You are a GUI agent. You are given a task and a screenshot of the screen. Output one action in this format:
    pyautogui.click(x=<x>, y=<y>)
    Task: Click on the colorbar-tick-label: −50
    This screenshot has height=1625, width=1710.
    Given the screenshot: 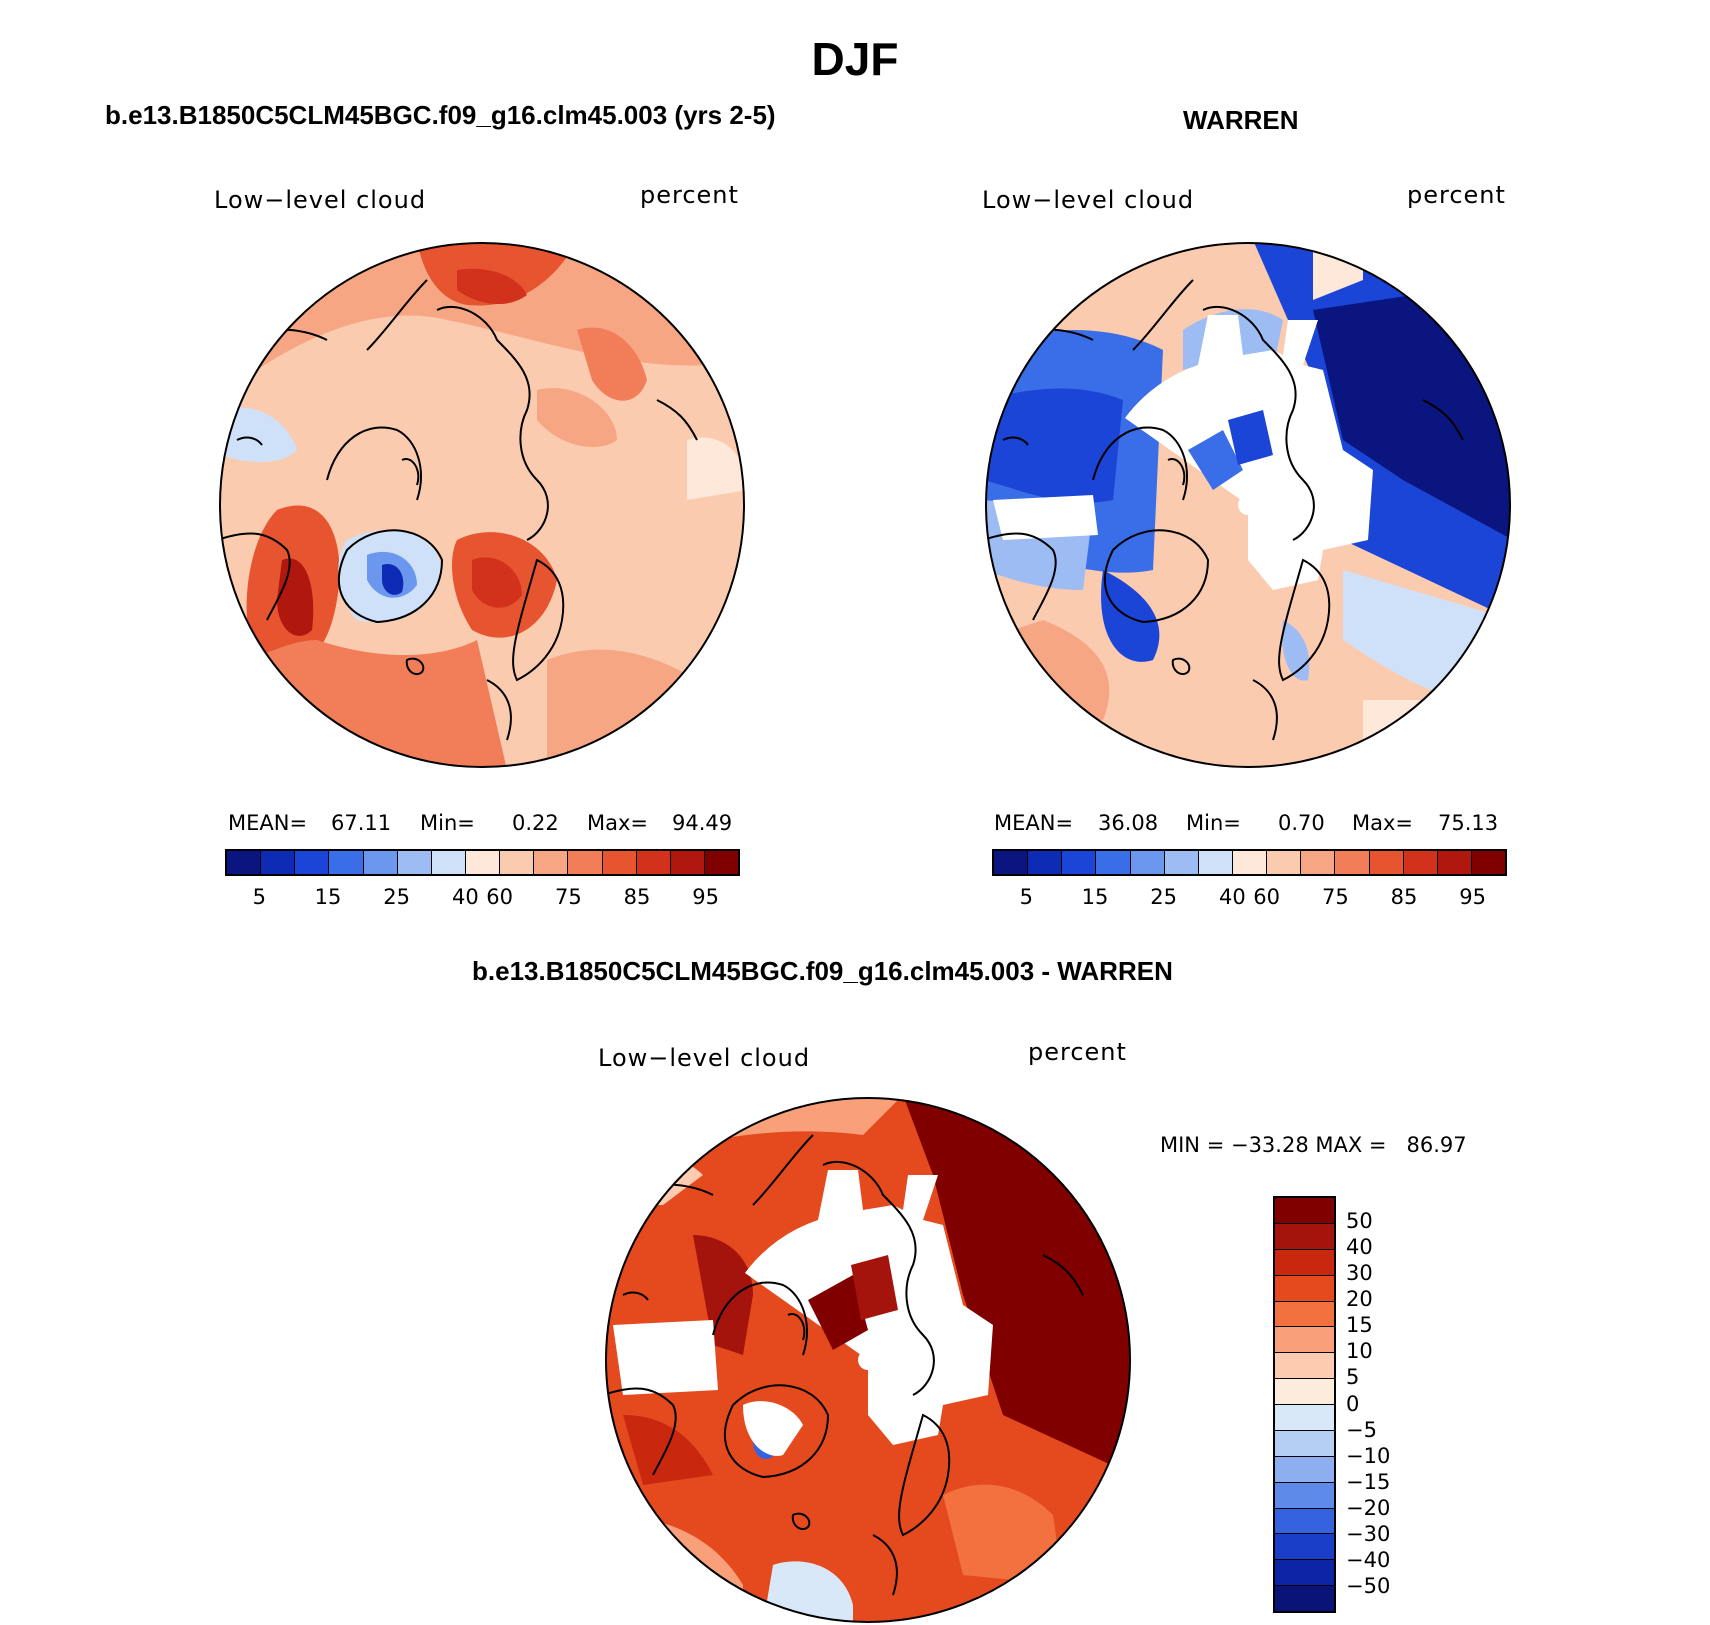 What is the action you would take?
    pyautogui.click(x=1368, y=1585)
    